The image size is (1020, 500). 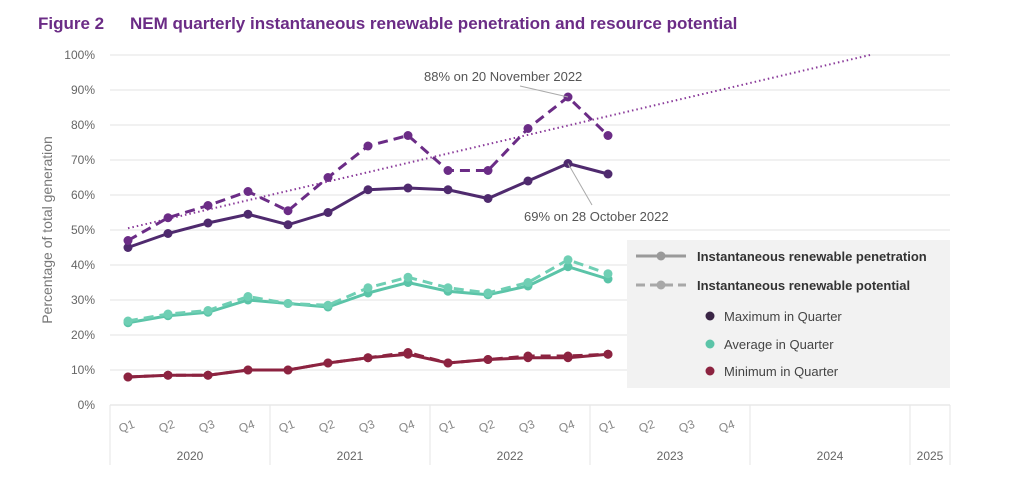 I want to click on legend-item: Average in Quarter, so click(x=779, y=344).